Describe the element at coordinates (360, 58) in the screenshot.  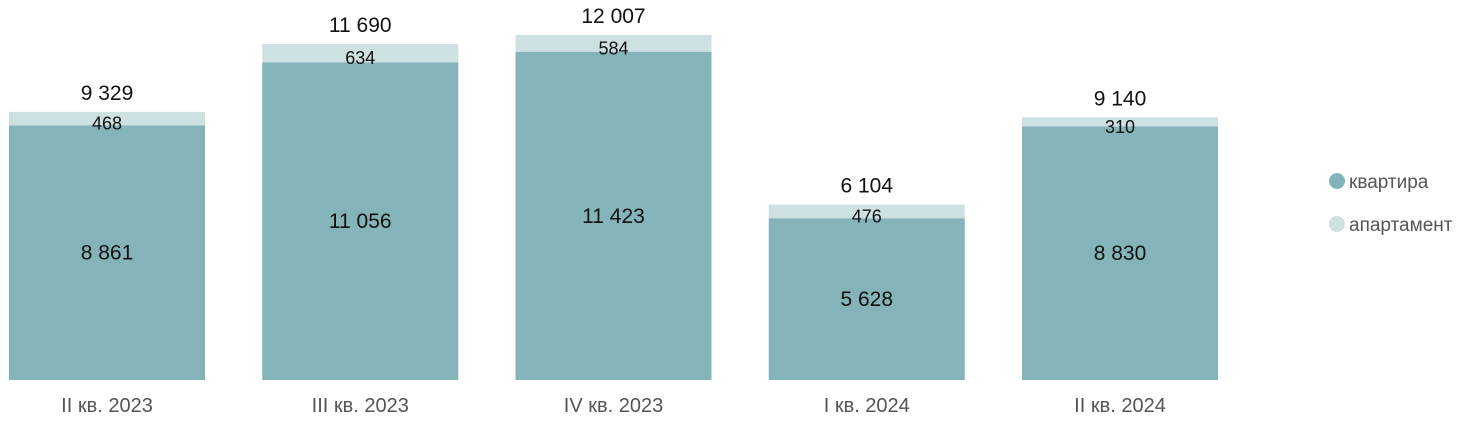
I see `label-apartament-1: 634` at that location.